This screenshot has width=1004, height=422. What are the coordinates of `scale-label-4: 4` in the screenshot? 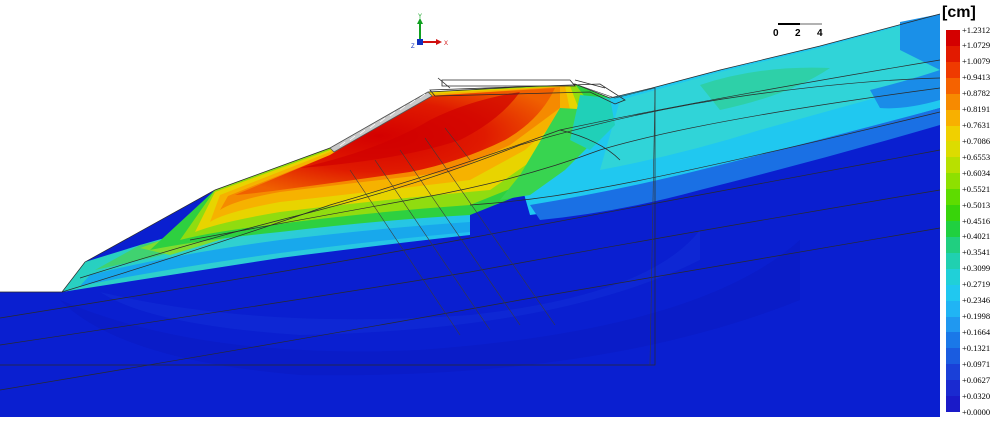 It's located at (820, 33).